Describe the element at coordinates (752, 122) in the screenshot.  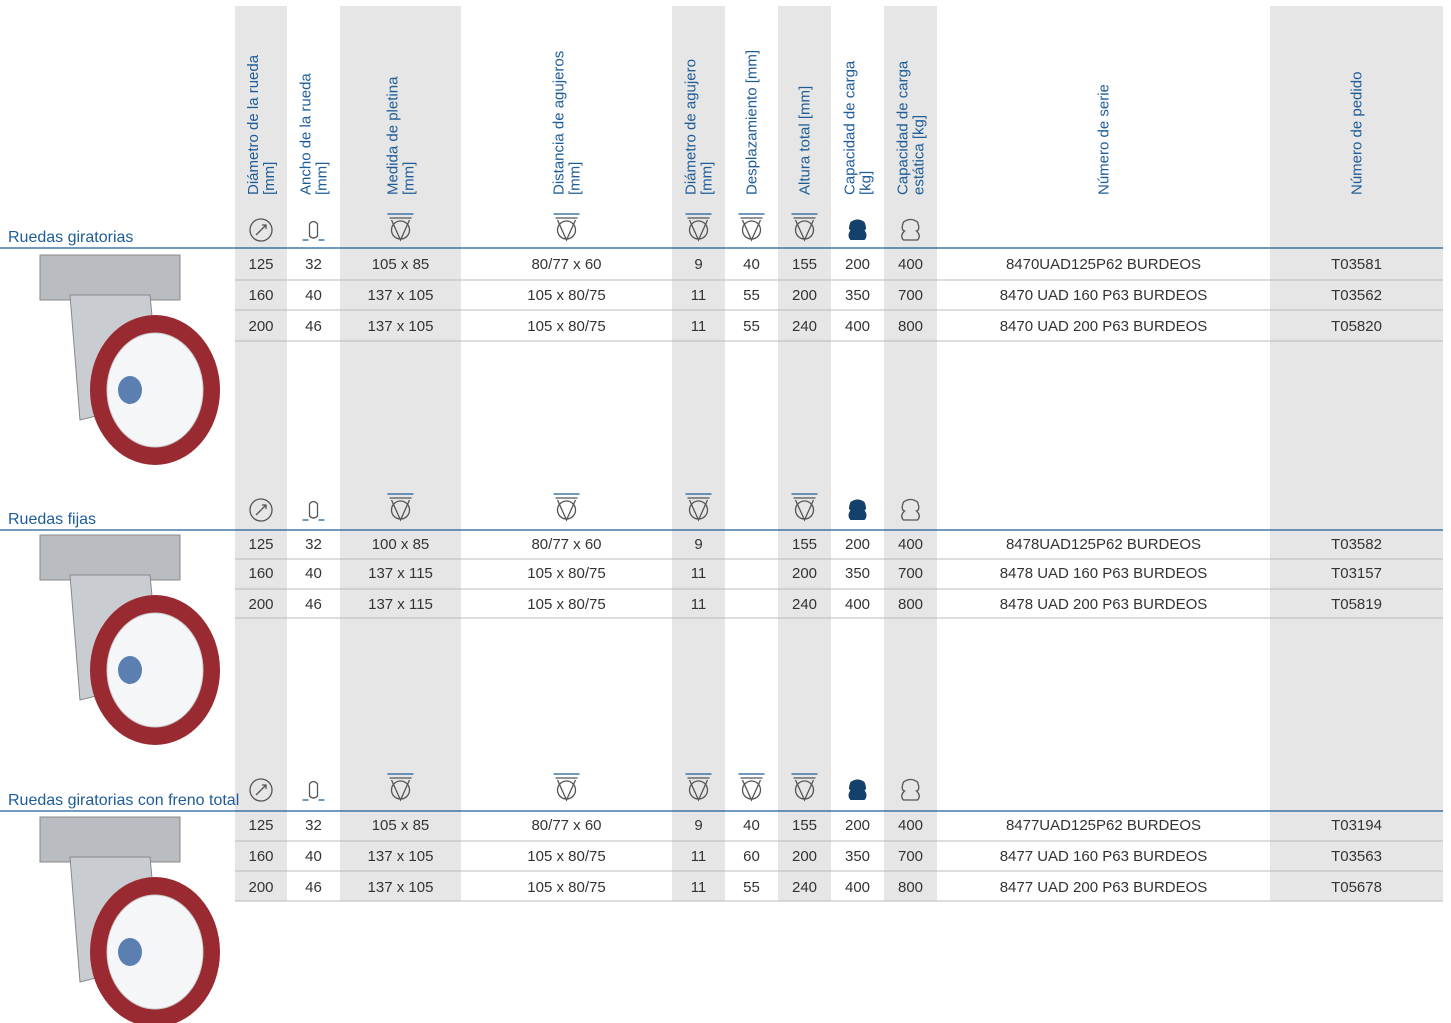
I see `column-header: Desplazamiento [mm]` at that location.